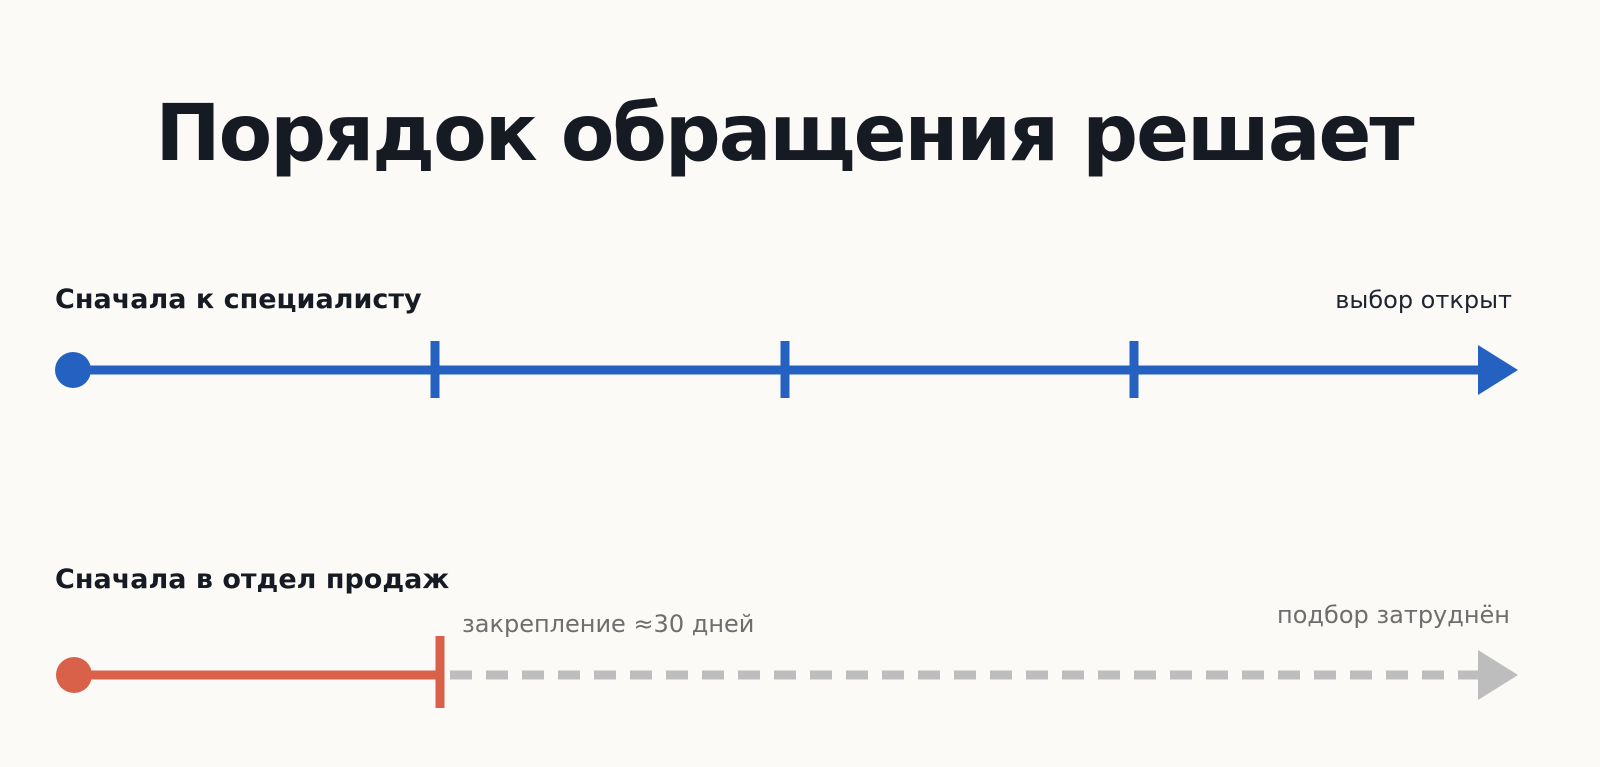 The height and width of the screenshot is (767, 1600). I want to click on track-label: Сначала в отдел продаж, so click(252, 579).